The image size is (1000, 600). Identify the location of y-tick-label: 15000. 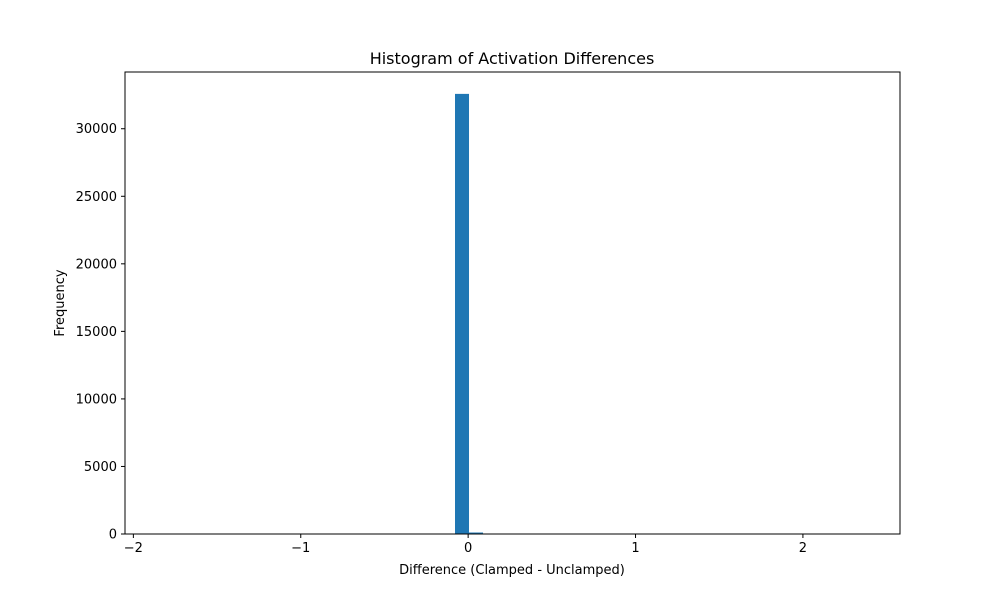
(96, 332).